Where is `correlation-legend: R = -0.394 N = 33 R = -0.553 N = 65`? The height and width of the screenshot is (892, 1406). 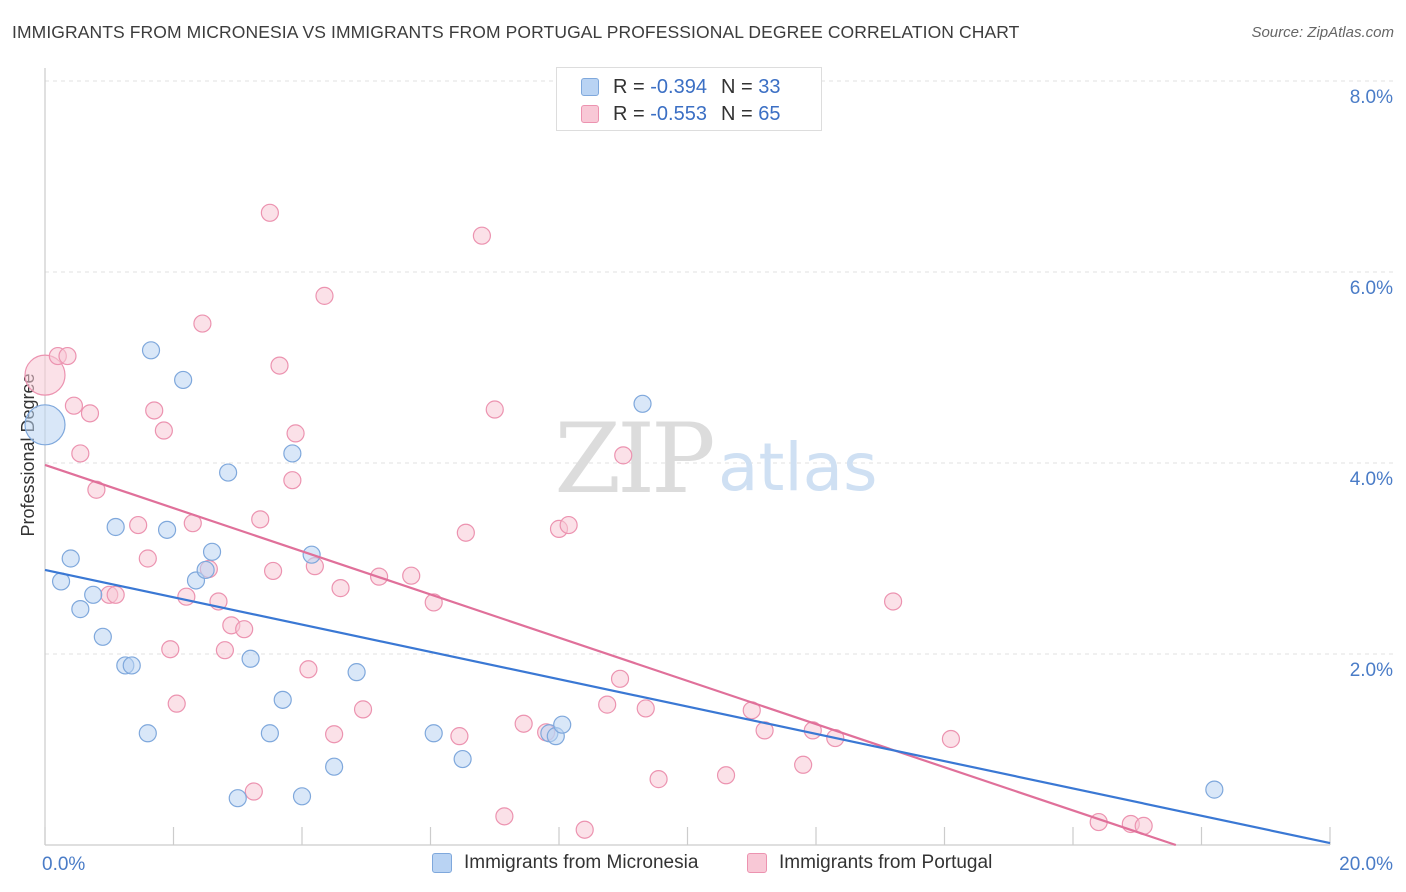 correlation-legend: R = -0.394 N = 33 R = -0.553 N = 65 is located at coordinates (689, 99).